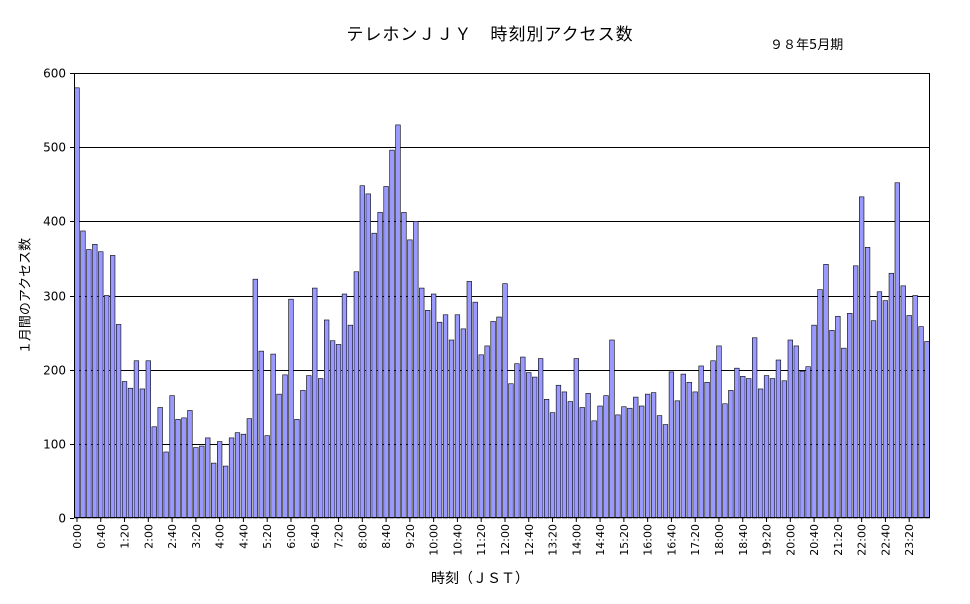 This screenshot has width=970, height=604. What do you see at coordinates (671, 540) in the screenshot?
I see `x-tick-label: 16:40` at bounding box center [671, 540].